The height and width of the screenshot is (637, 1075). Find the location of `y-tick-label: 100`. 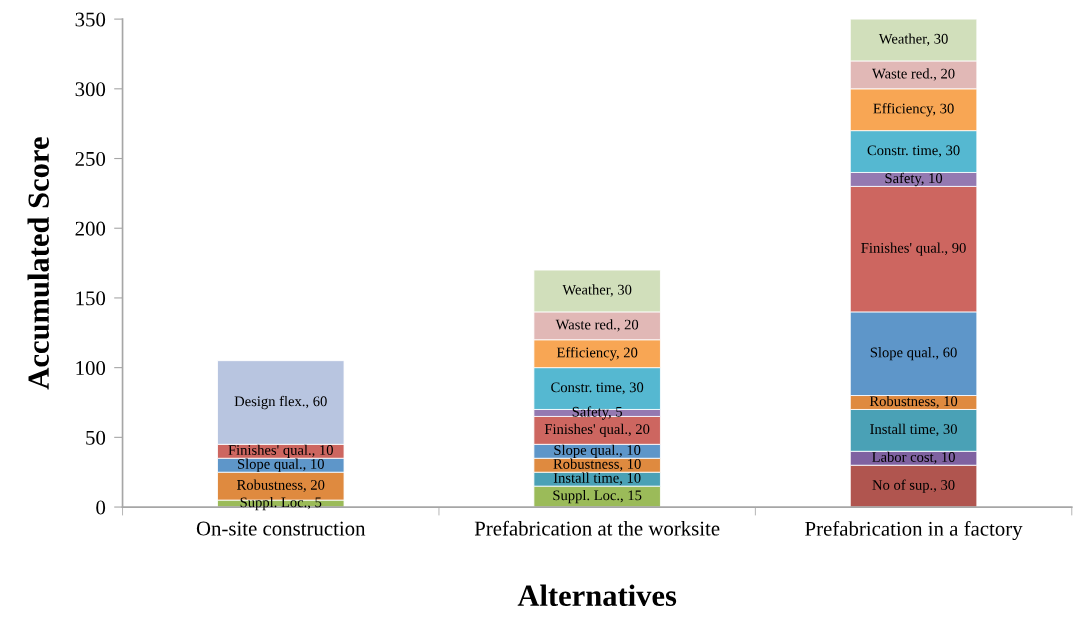

y-tick-label: 100 is located at coordinates (91, 368).